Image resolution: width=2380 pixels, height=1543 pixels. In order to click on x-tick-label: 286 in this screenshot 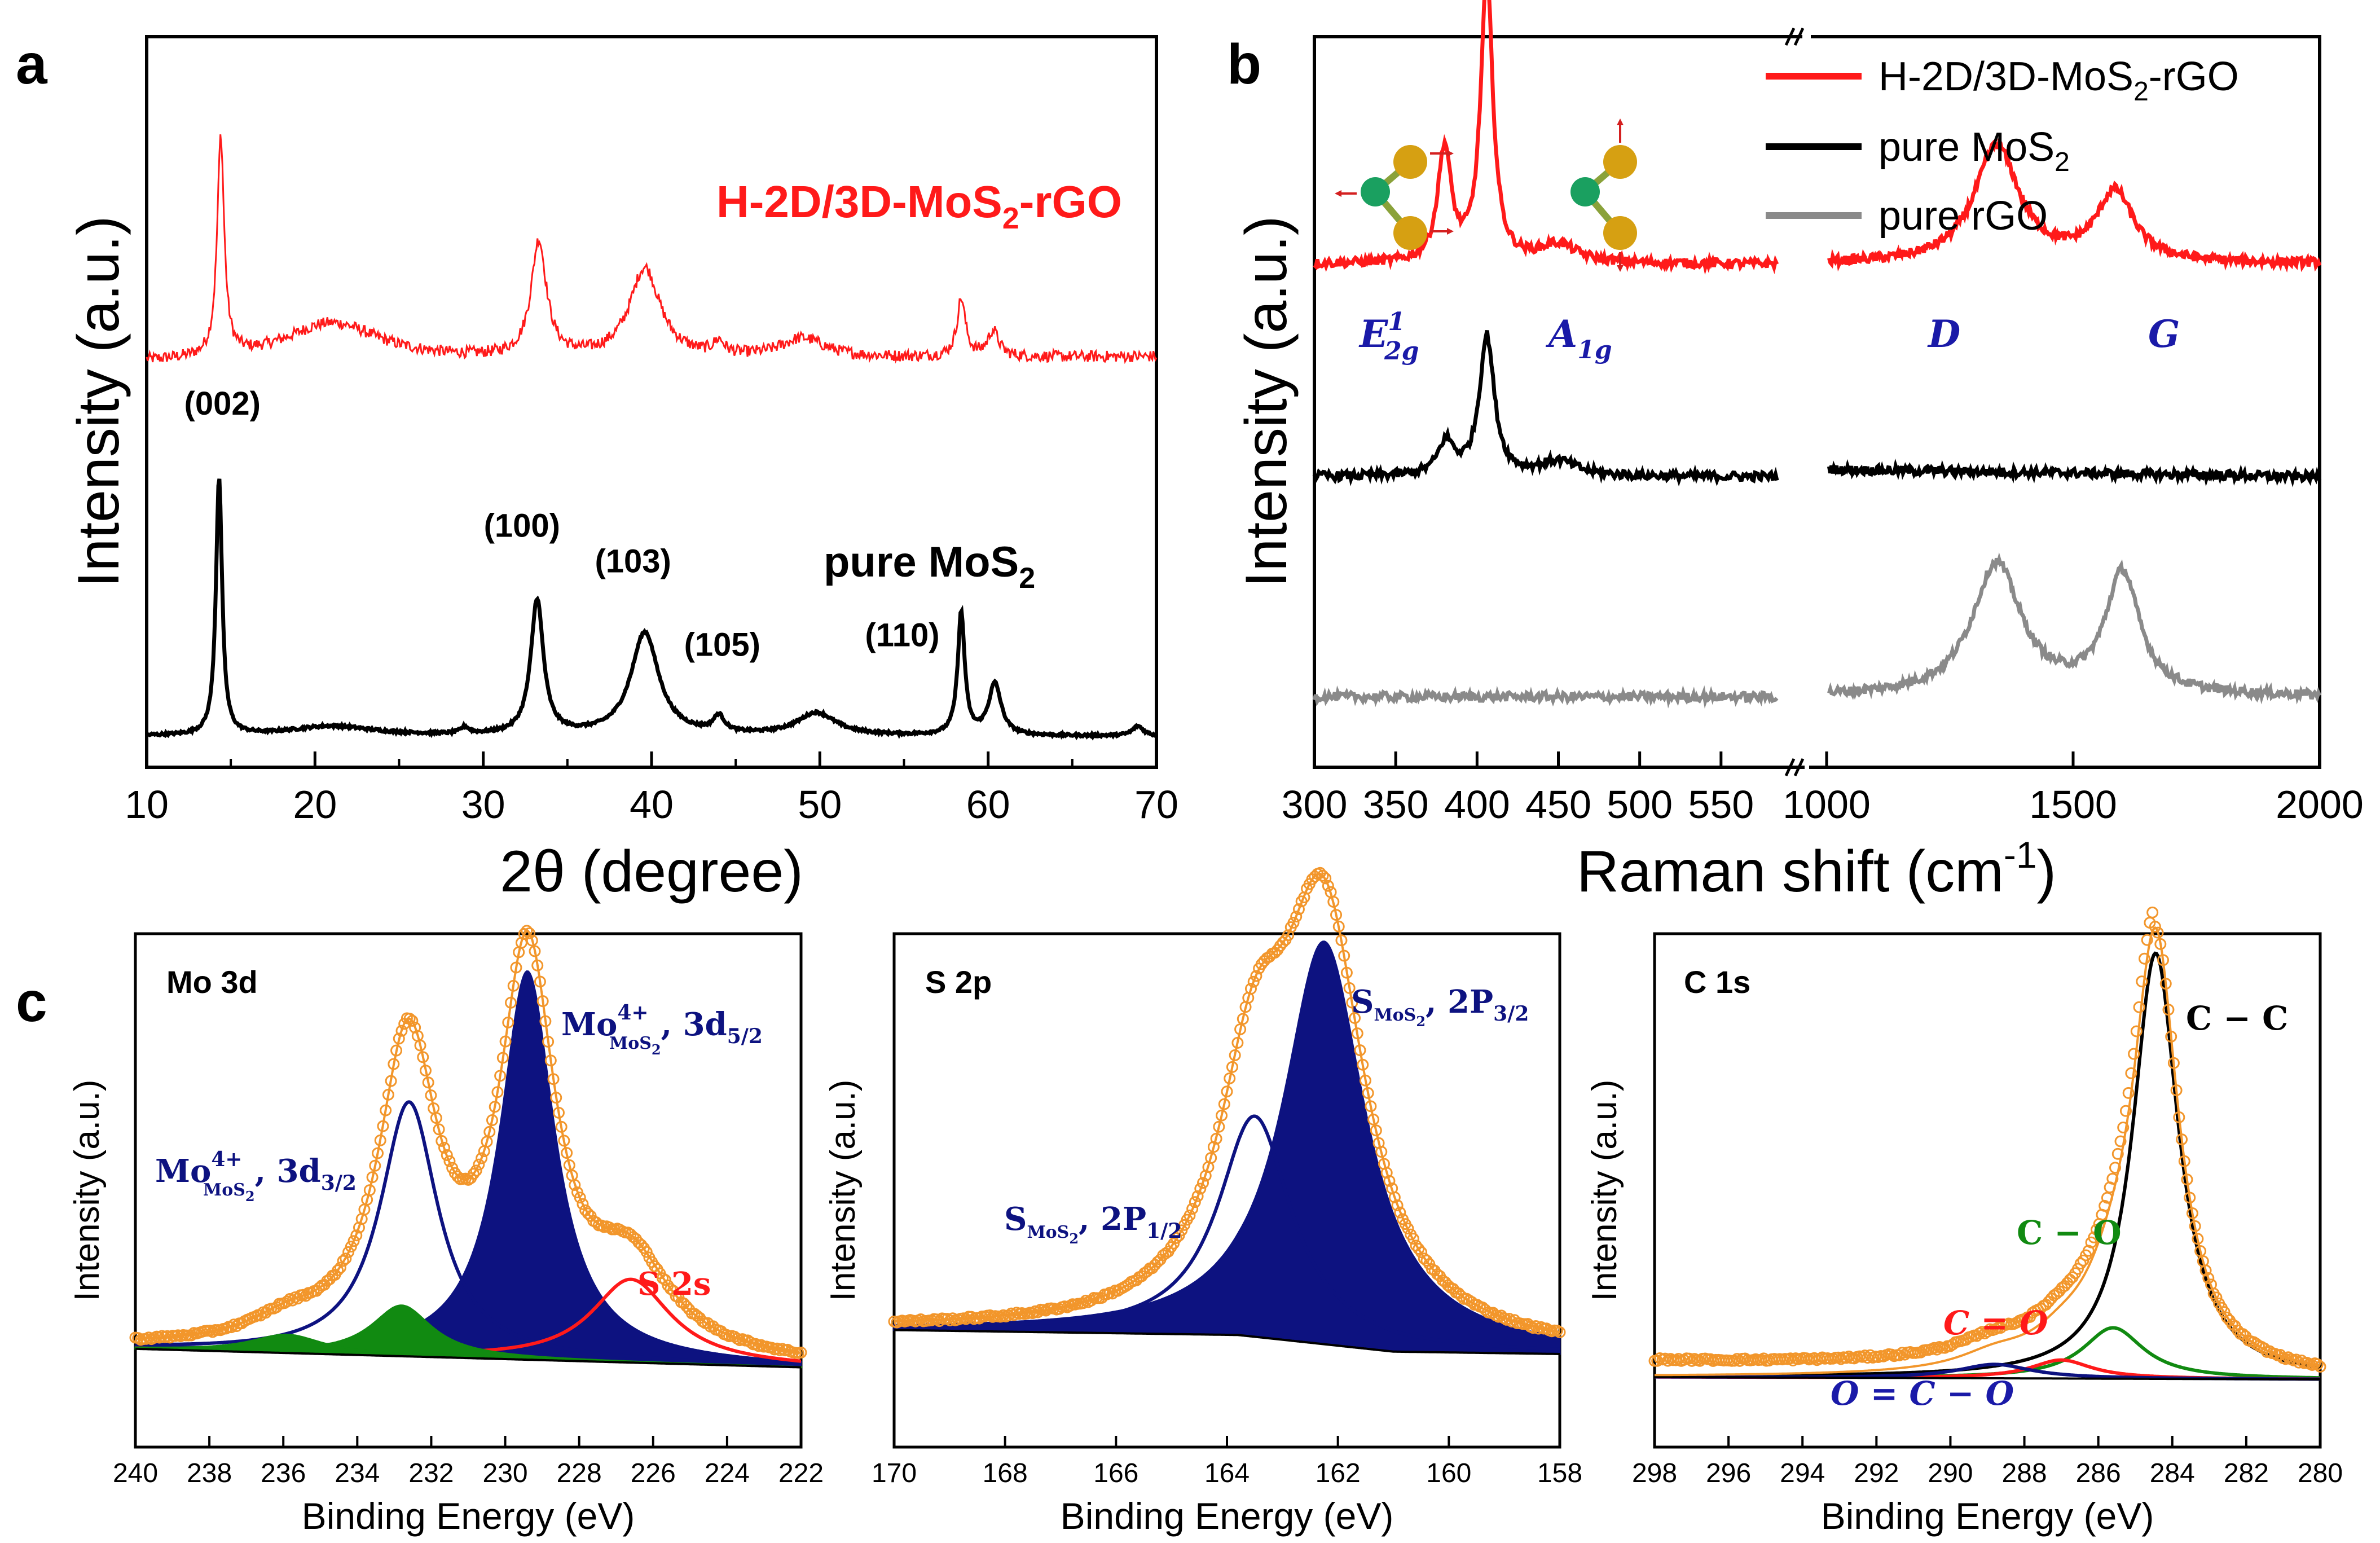, I will do `click(2098, 1473)`.